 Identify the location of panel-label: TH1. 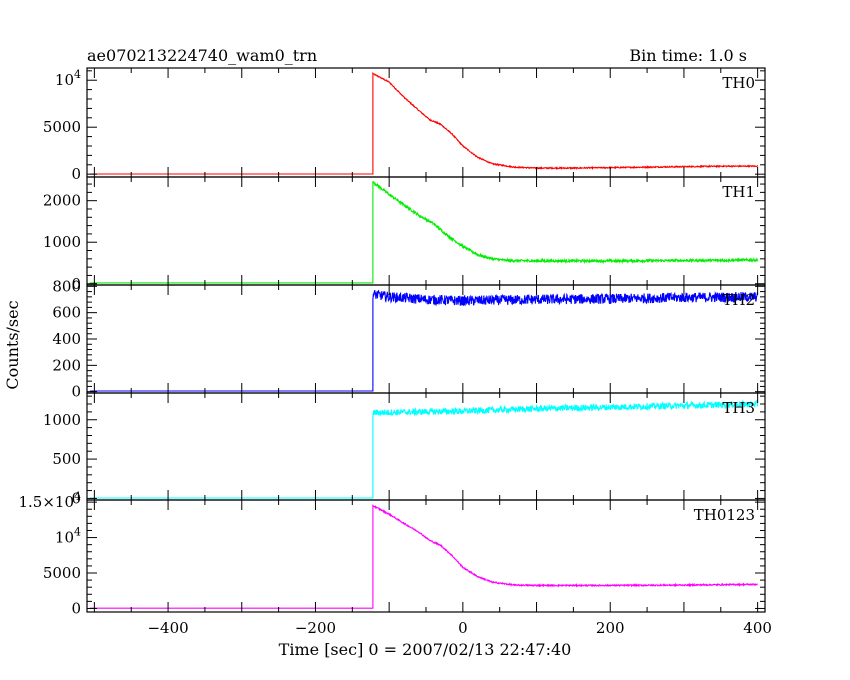
(738, 192).